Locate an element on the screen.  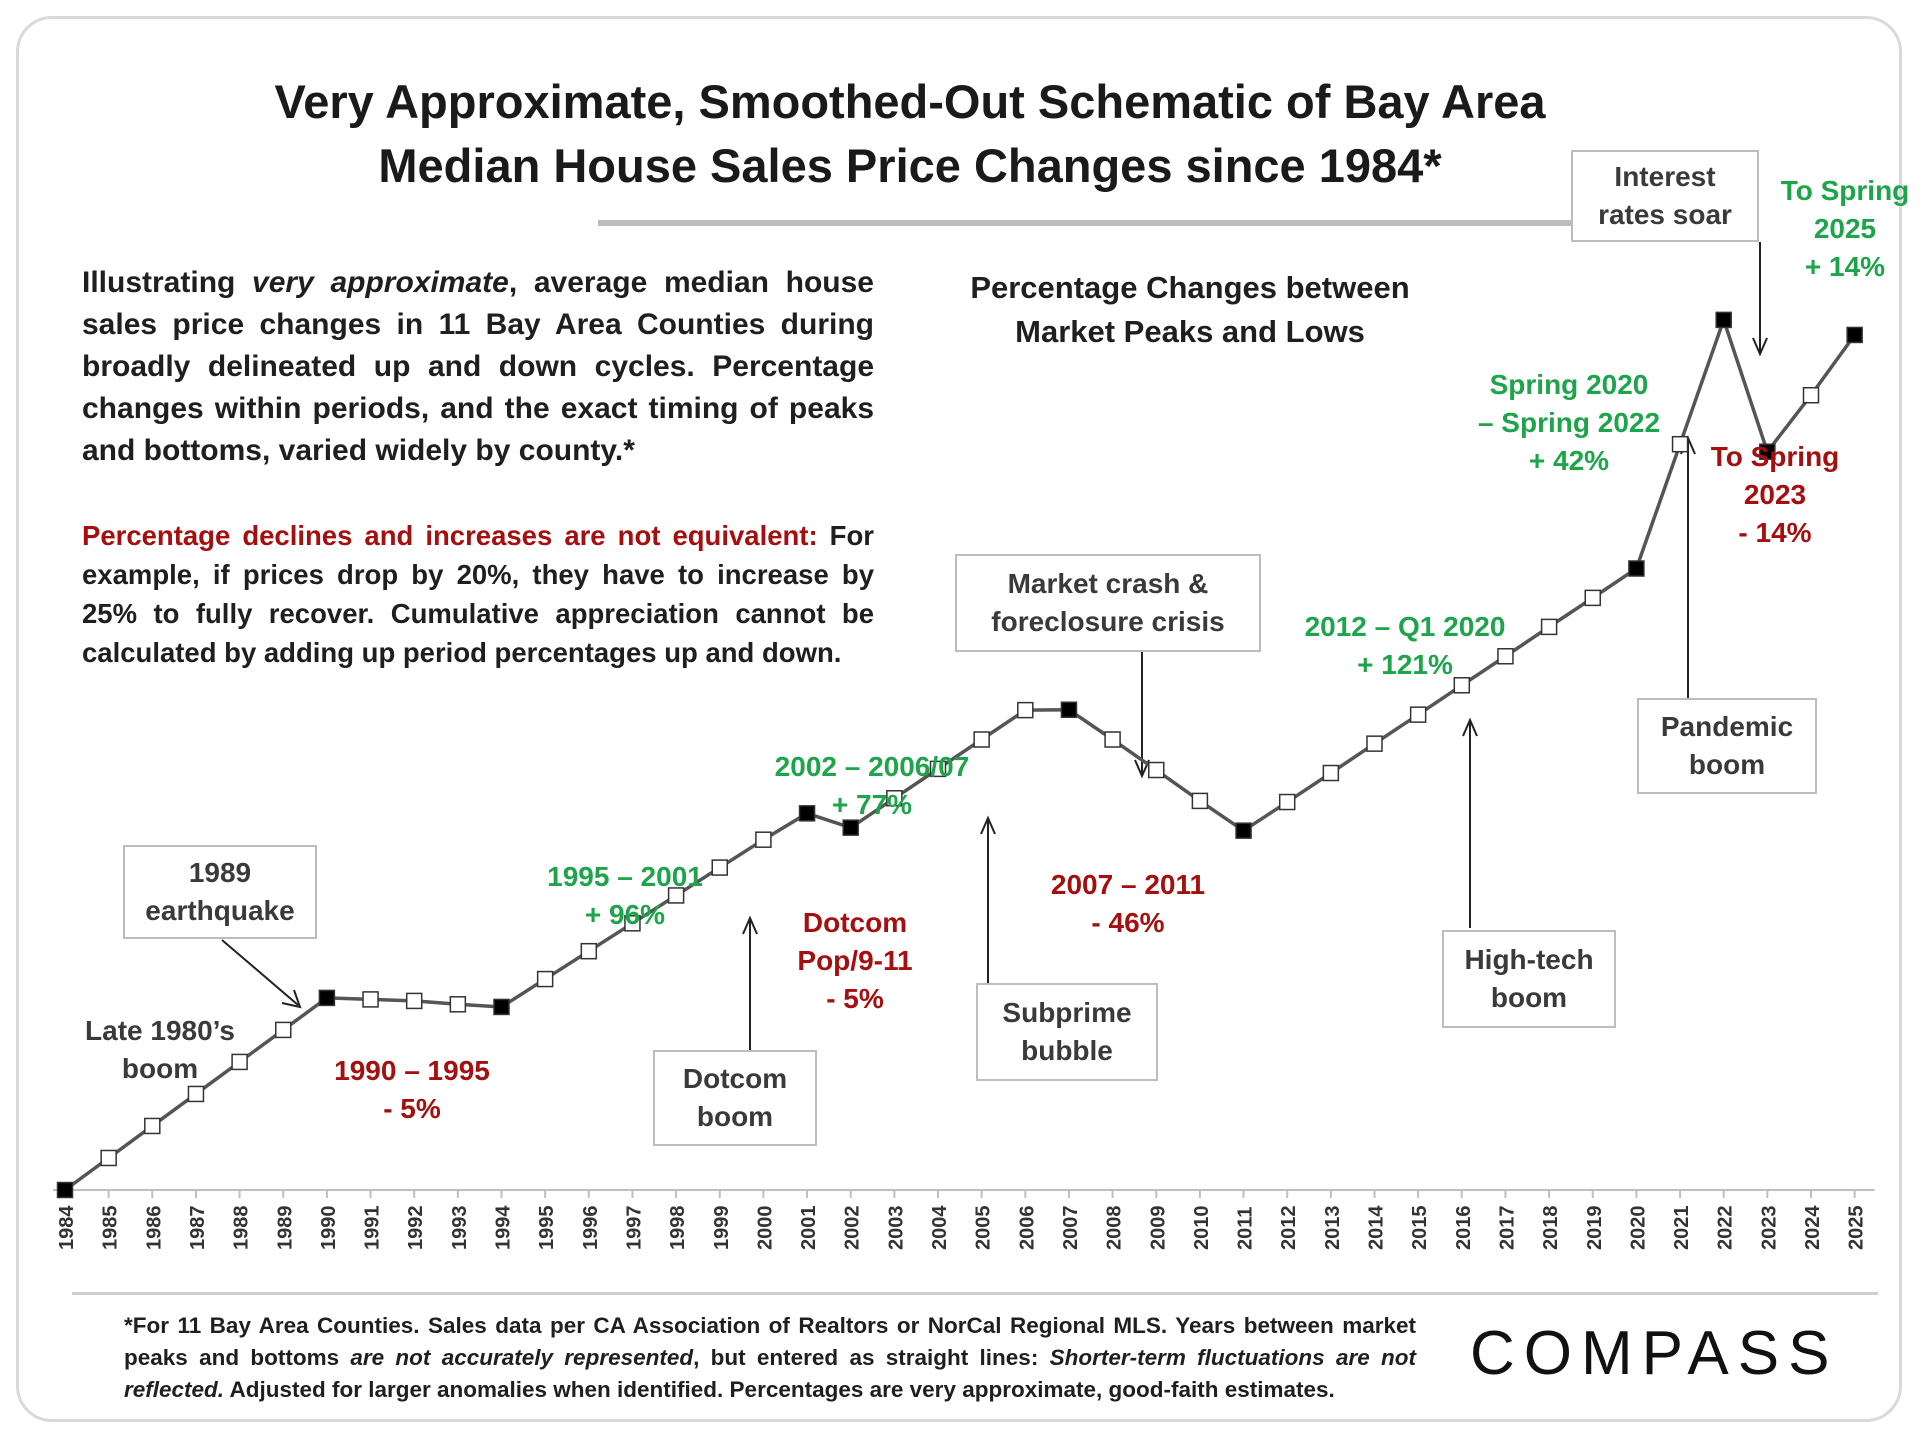
dotcom-boom-line-2: boom is located at coordinates (735, 1116).